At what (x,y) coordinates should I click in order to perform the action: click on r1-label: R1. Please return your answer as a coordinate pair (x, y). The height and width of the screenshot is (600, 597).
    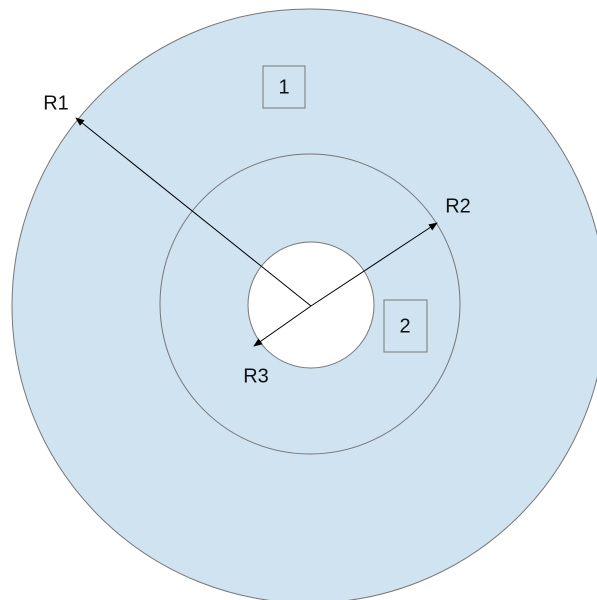
    Looking at the image, I should click on (56, 103).